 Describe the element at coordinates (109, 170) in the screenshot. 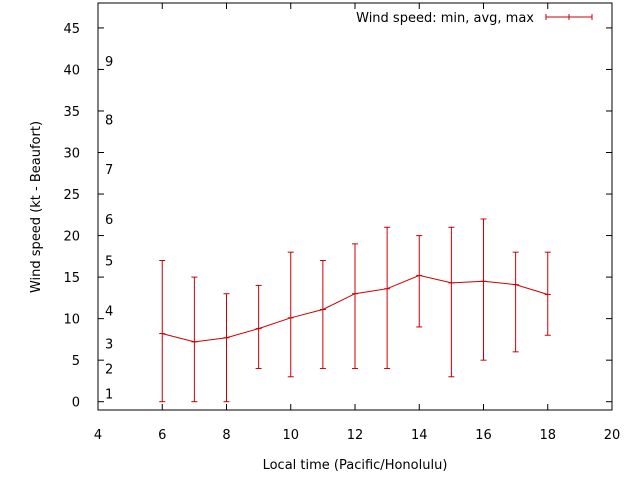

I see `beaufort-label: 7` at that location.